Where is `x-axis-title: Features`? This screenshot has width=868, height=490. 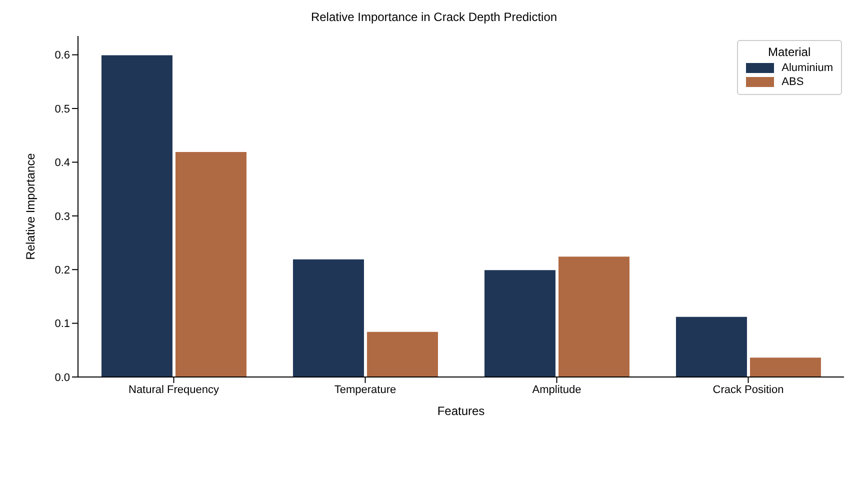 x-axis-title: Features is located at coordinates (461, 411).